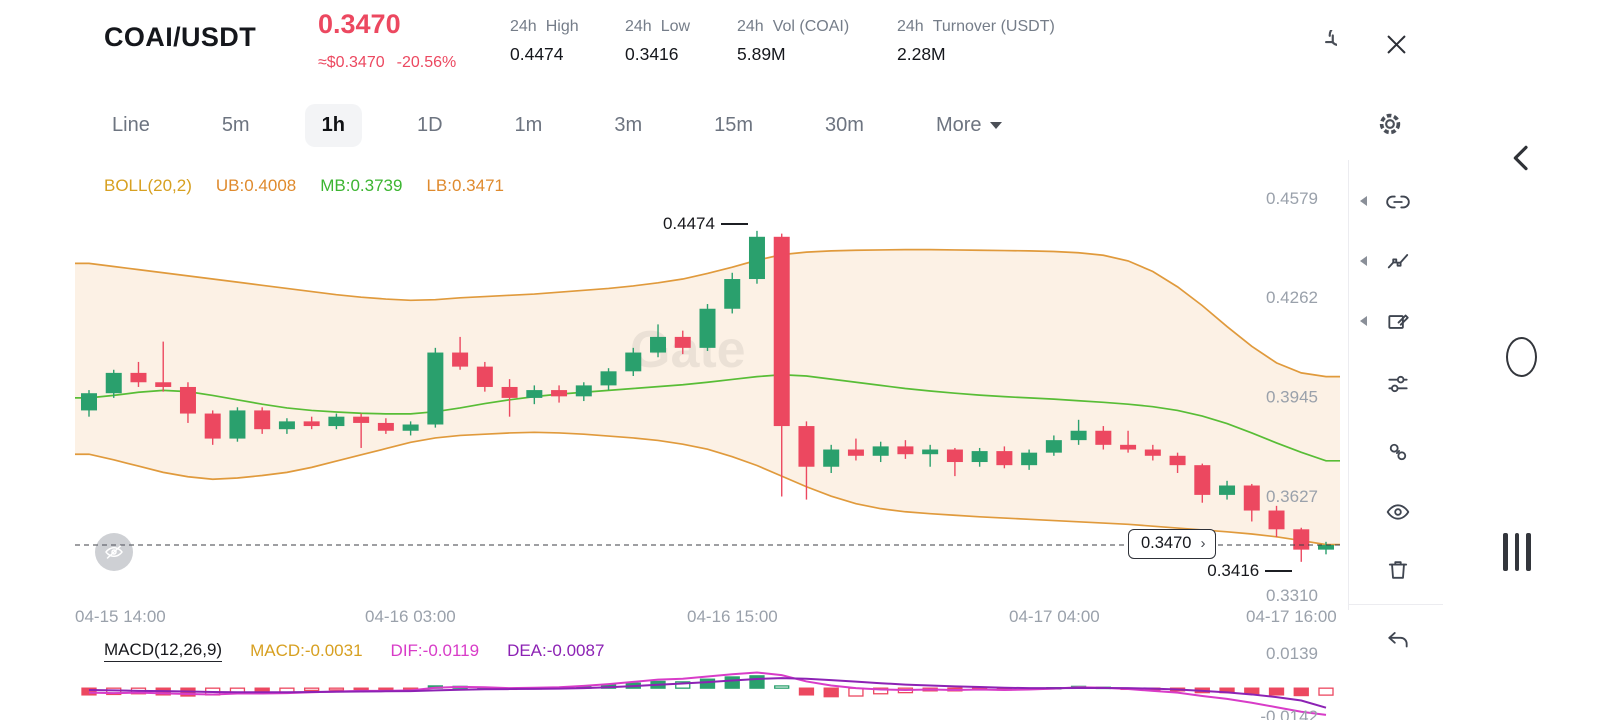 Image resolution: width=1600 pixels, height=720 pixels. What do you see at coordinates (333, 125) in the screenshot?
I see `tab-1h: 1h` at bounding box center [333, 125].